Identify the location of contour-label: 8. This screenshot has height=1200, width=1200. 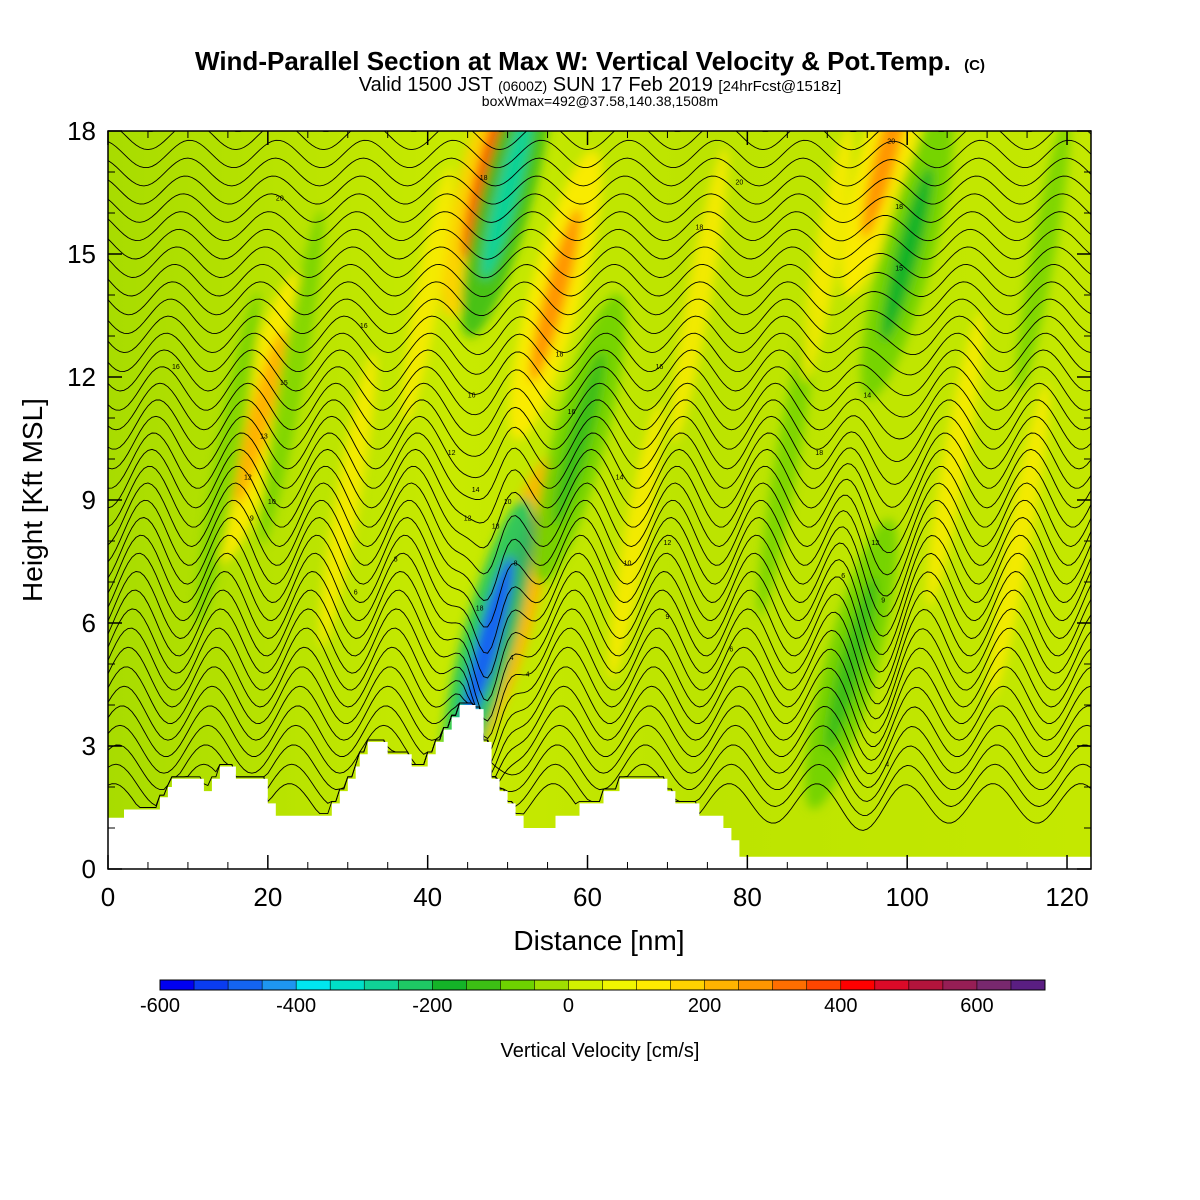
(396, 560).